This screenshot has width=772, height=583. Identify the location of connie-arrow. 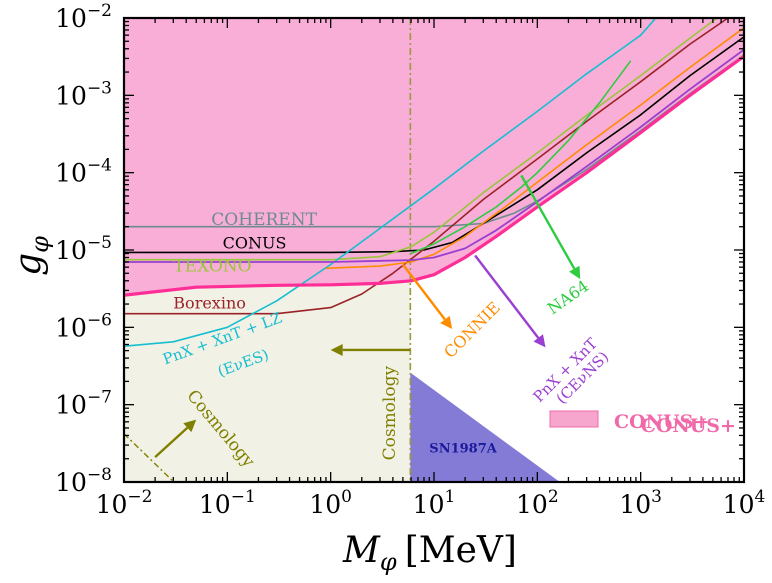
(427, 296).